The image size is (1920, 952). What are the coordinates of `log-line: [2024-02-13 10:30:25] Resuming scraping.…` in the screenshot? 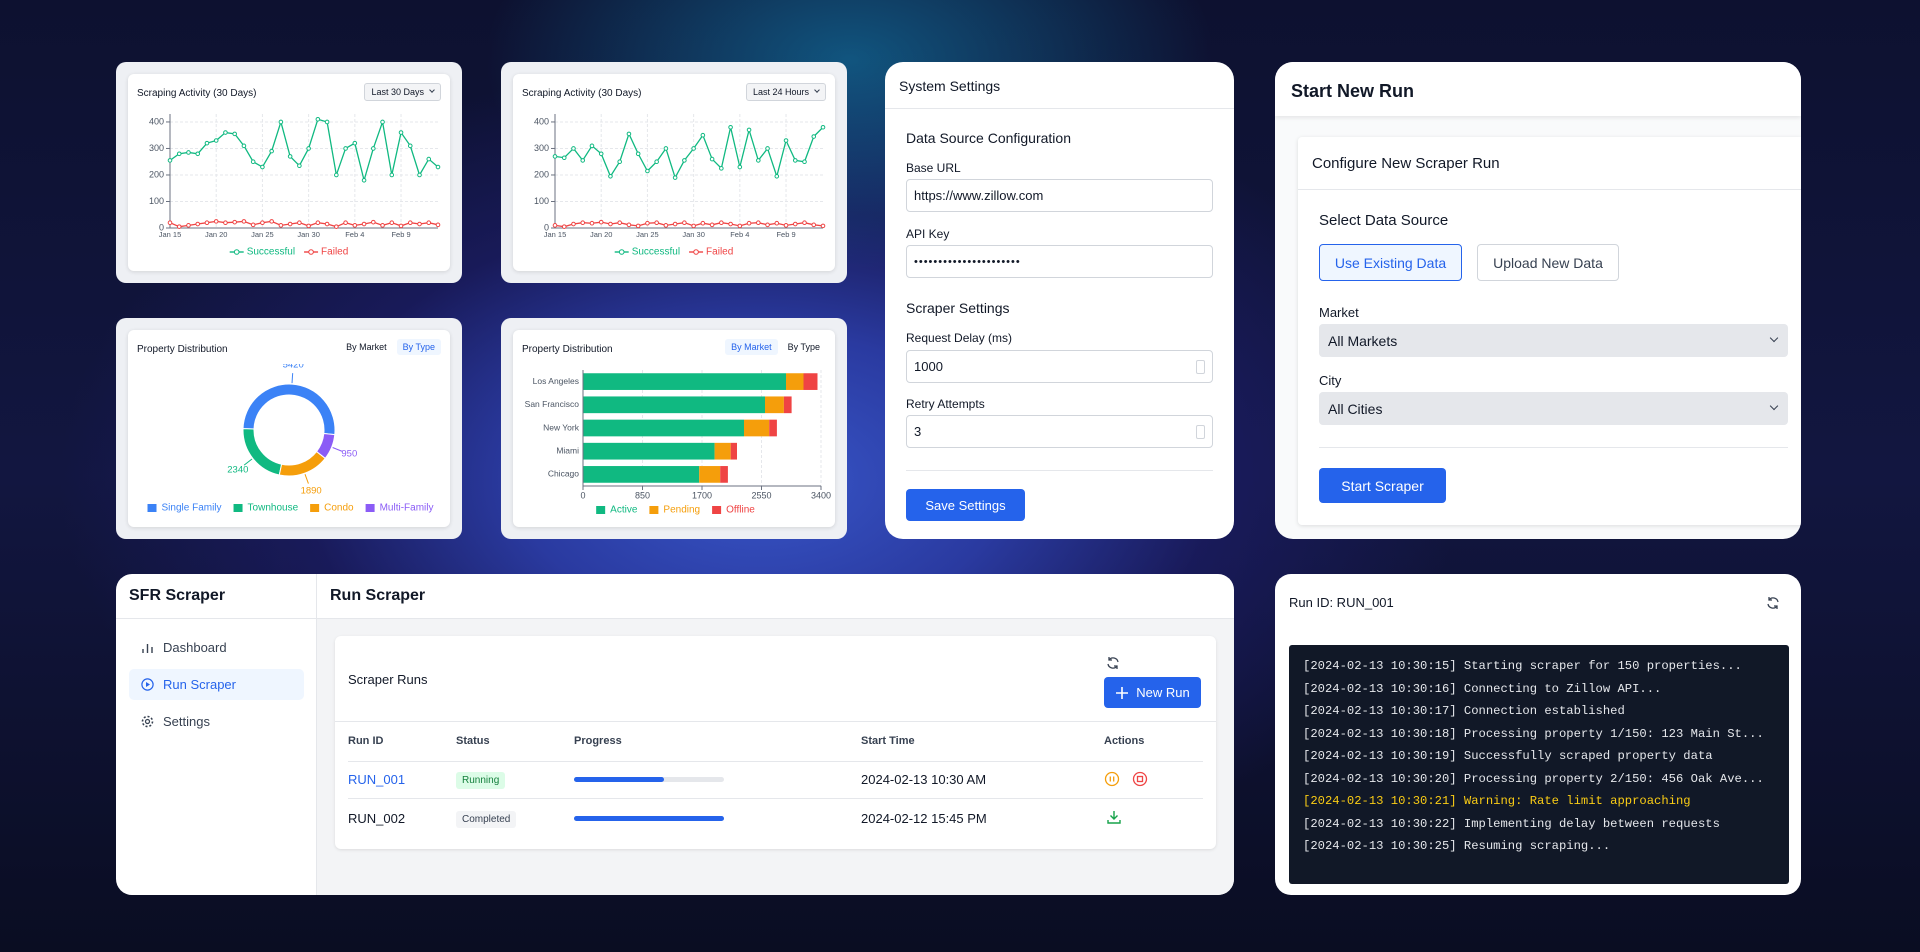 It's located at (1457, 846).